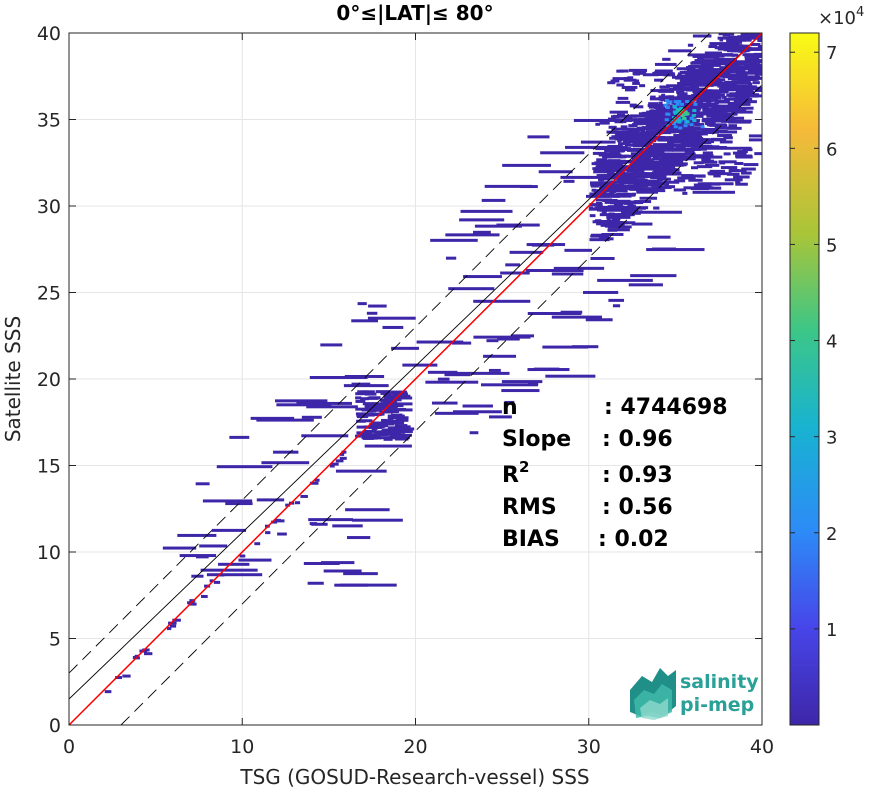  I want to click on y-tick-label: 25, so click(49, 294).